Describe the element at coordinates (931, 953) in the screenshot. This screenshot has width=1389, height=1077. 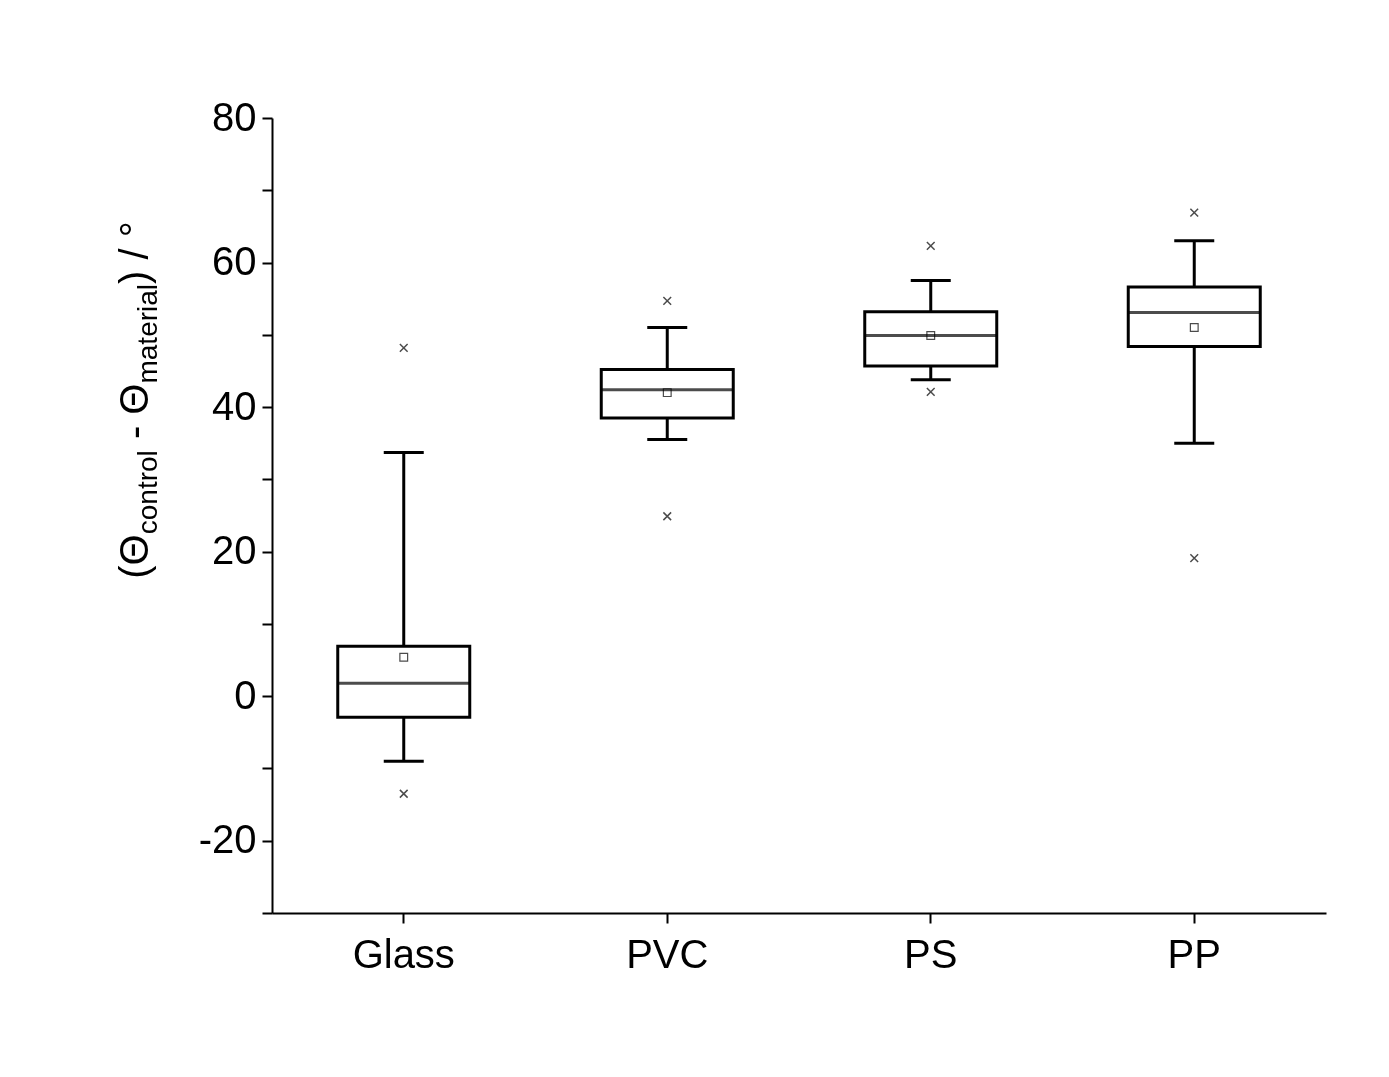
I see `x-tick-label: PS` at that location.